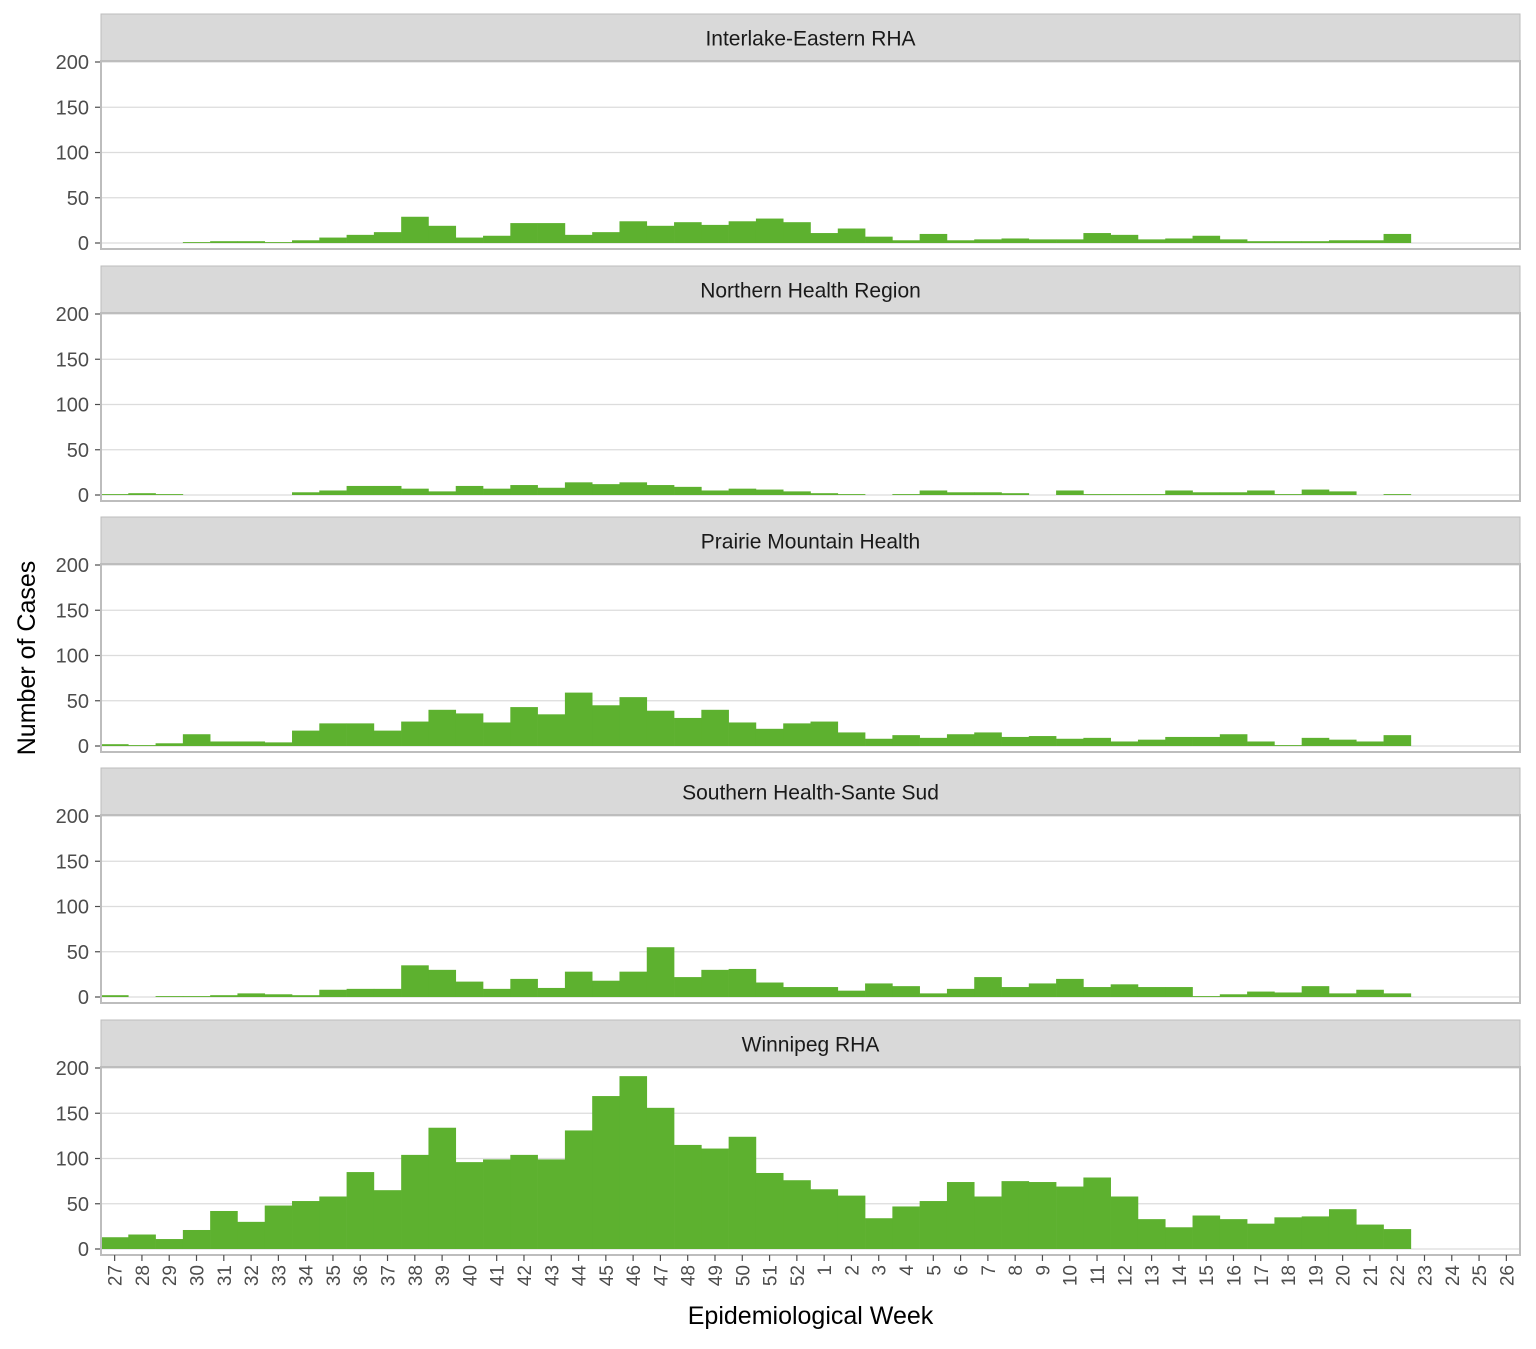 The height and width of the screenshot is (1349, 1536). I want to click on x-tick-label: 26, so click(1507, 1275).